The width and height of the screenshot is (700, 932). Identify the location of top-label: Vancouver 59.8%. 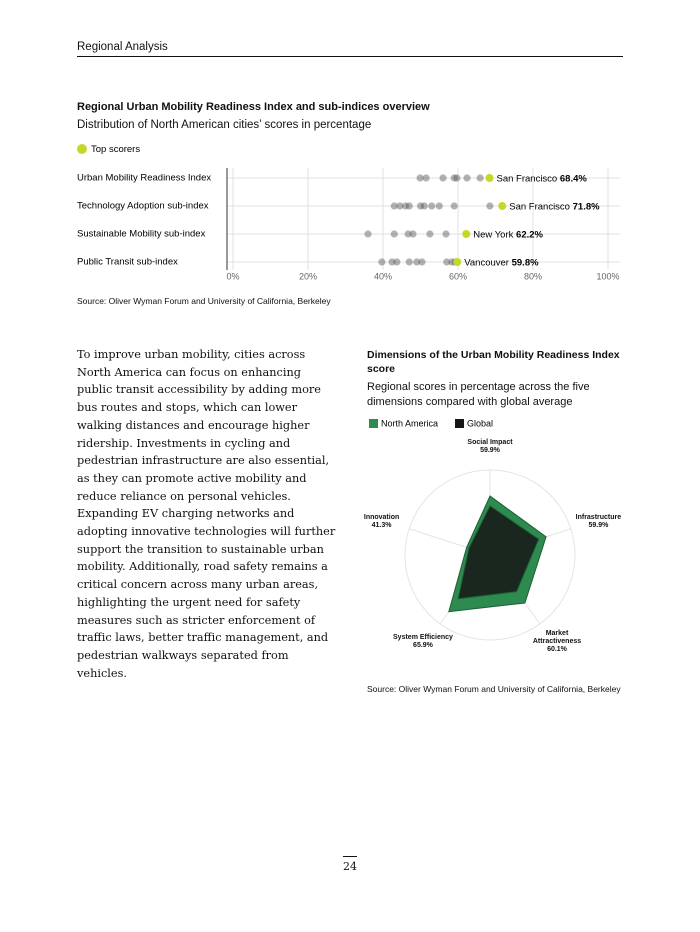
(501, 262).